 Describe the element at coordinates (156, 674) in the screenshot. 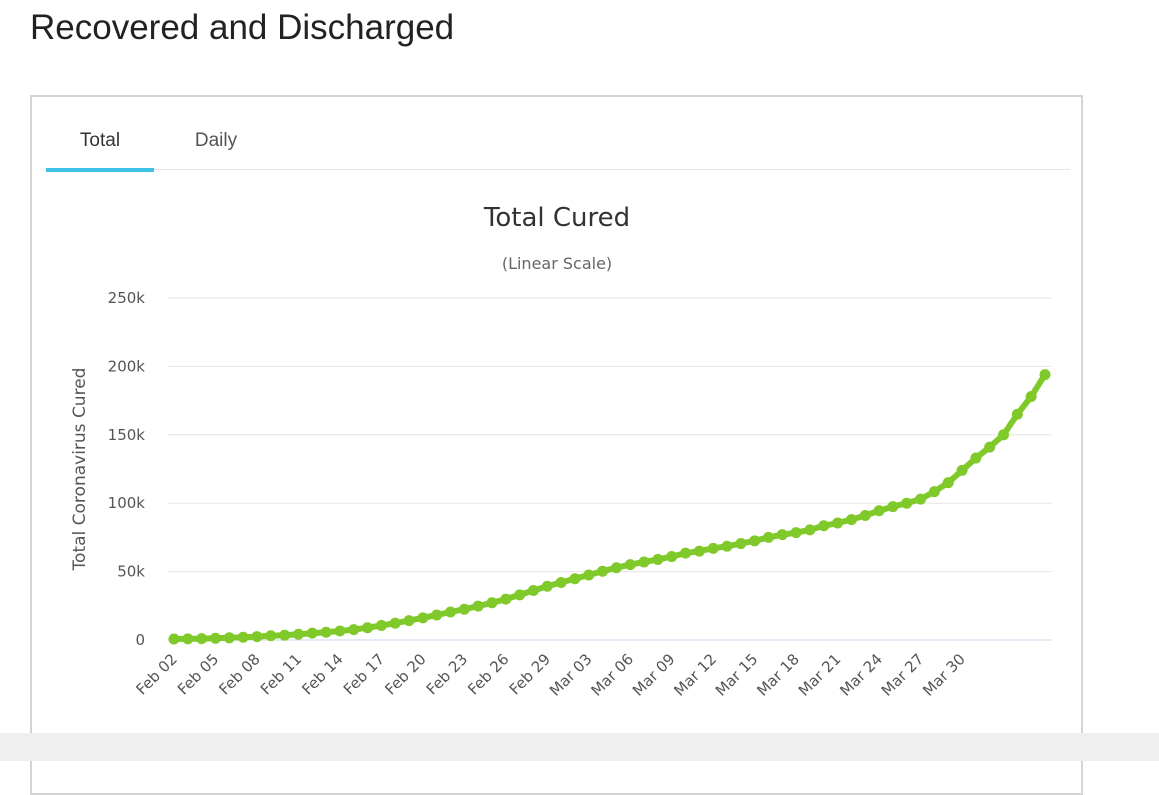

I see `x-tick-label: Feb 02` at that location.